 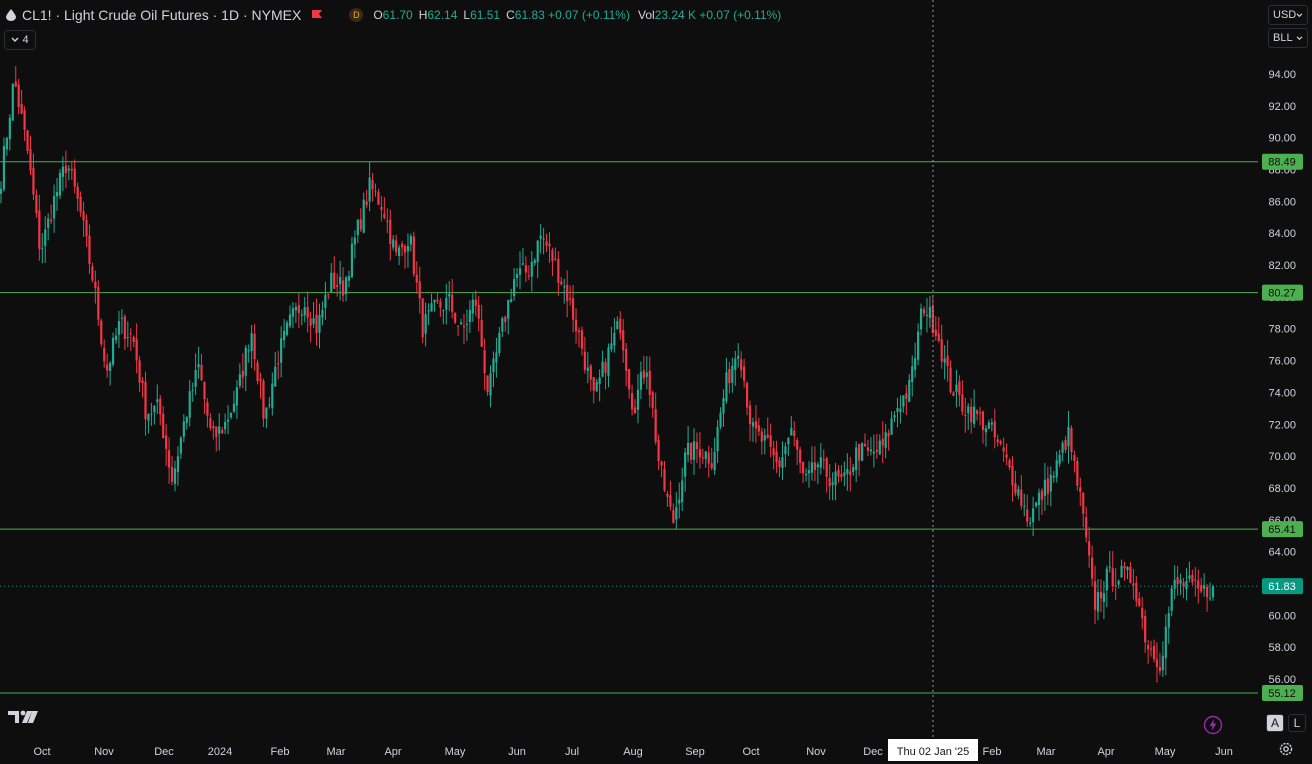 What do you see at coordinates (442, 15) in the screenshot?
I see `ohlc-high-value: 62.14` at bounding box center [442, 15].